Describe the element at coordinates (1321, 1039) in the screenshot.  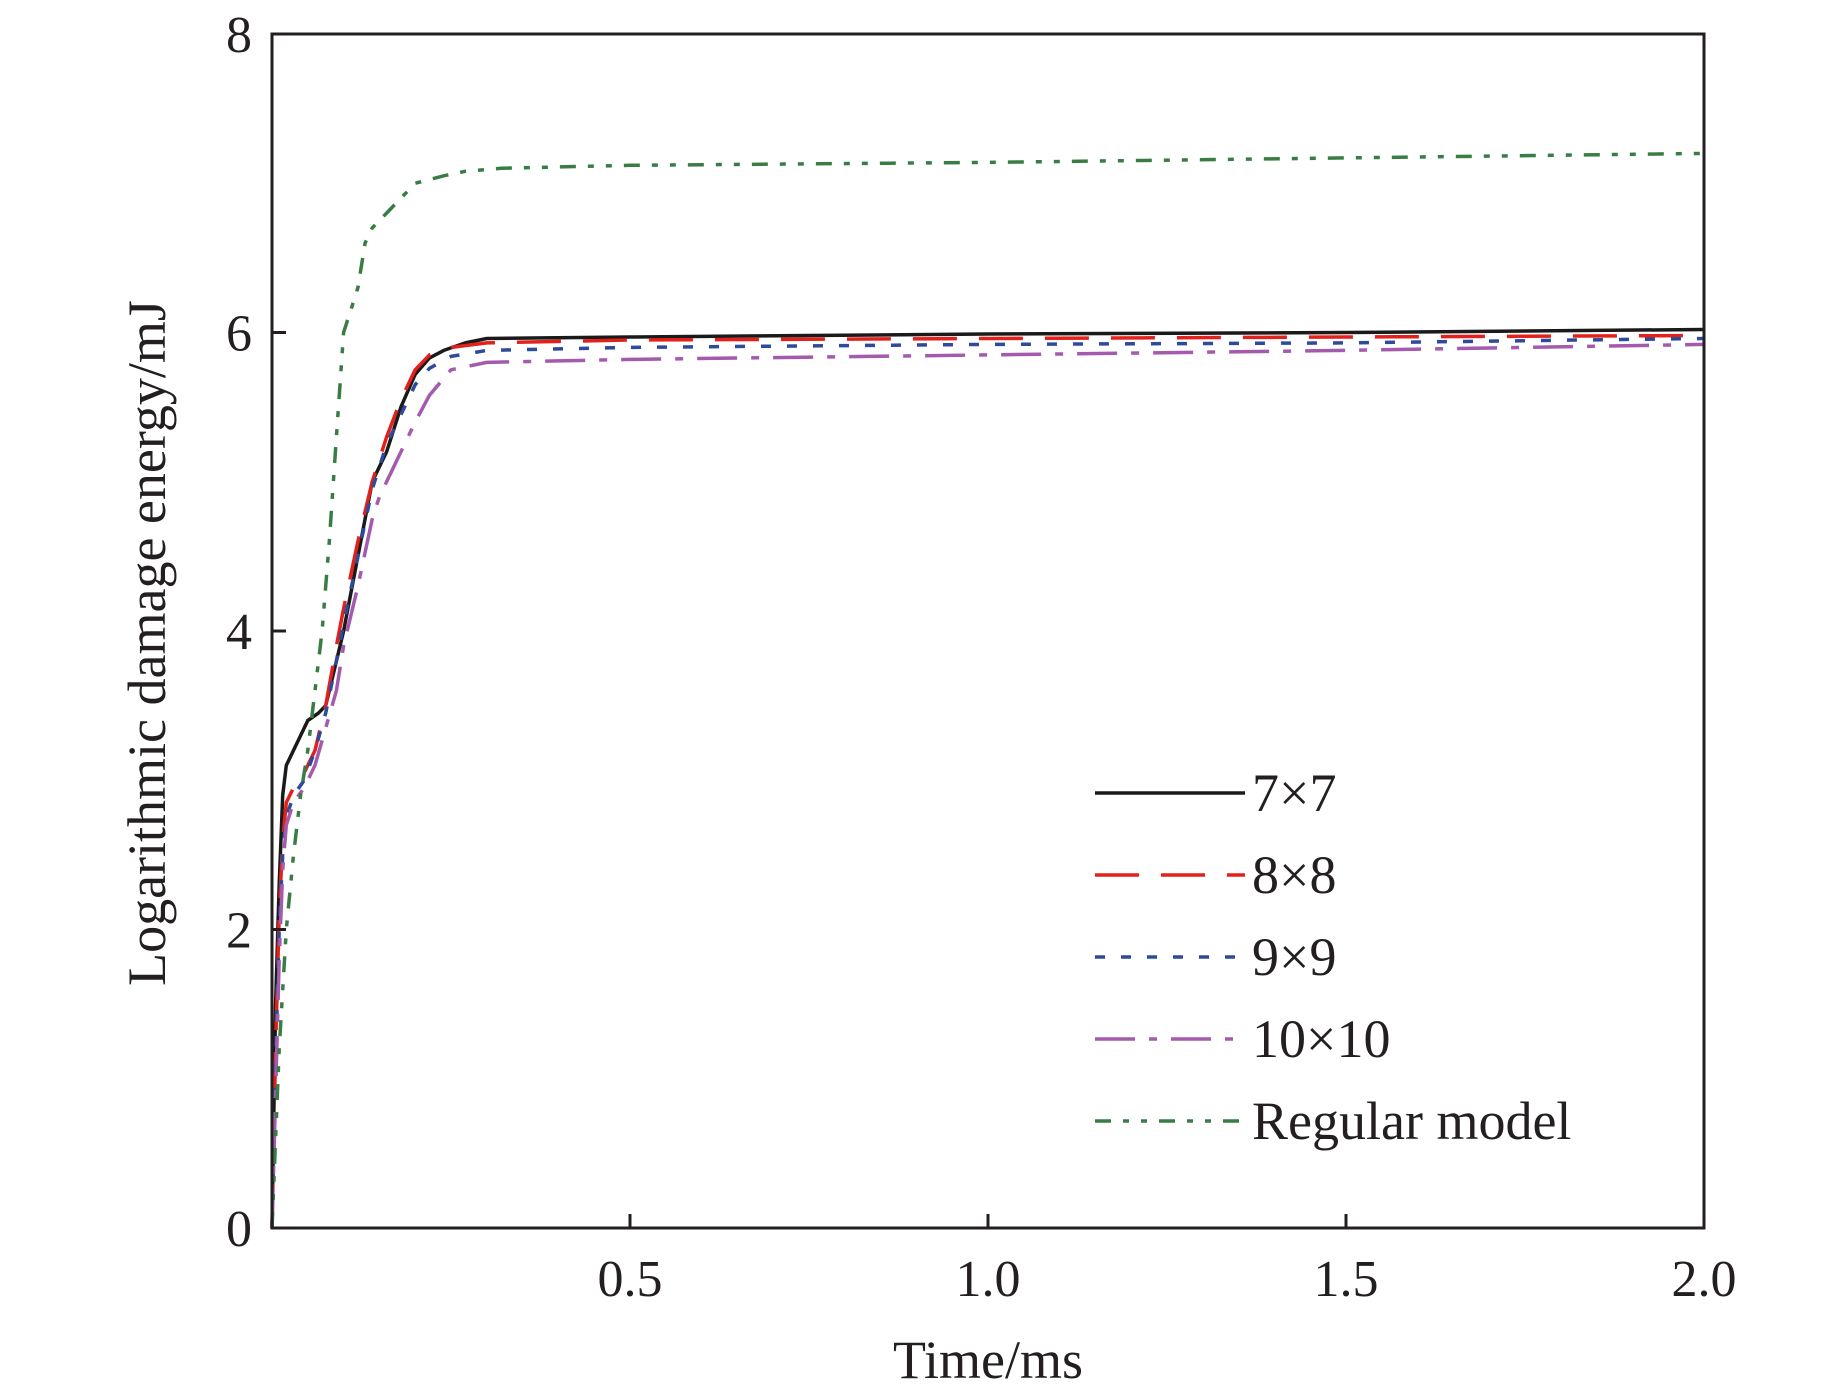
I see `legend-label-4: 10×10` at that location.